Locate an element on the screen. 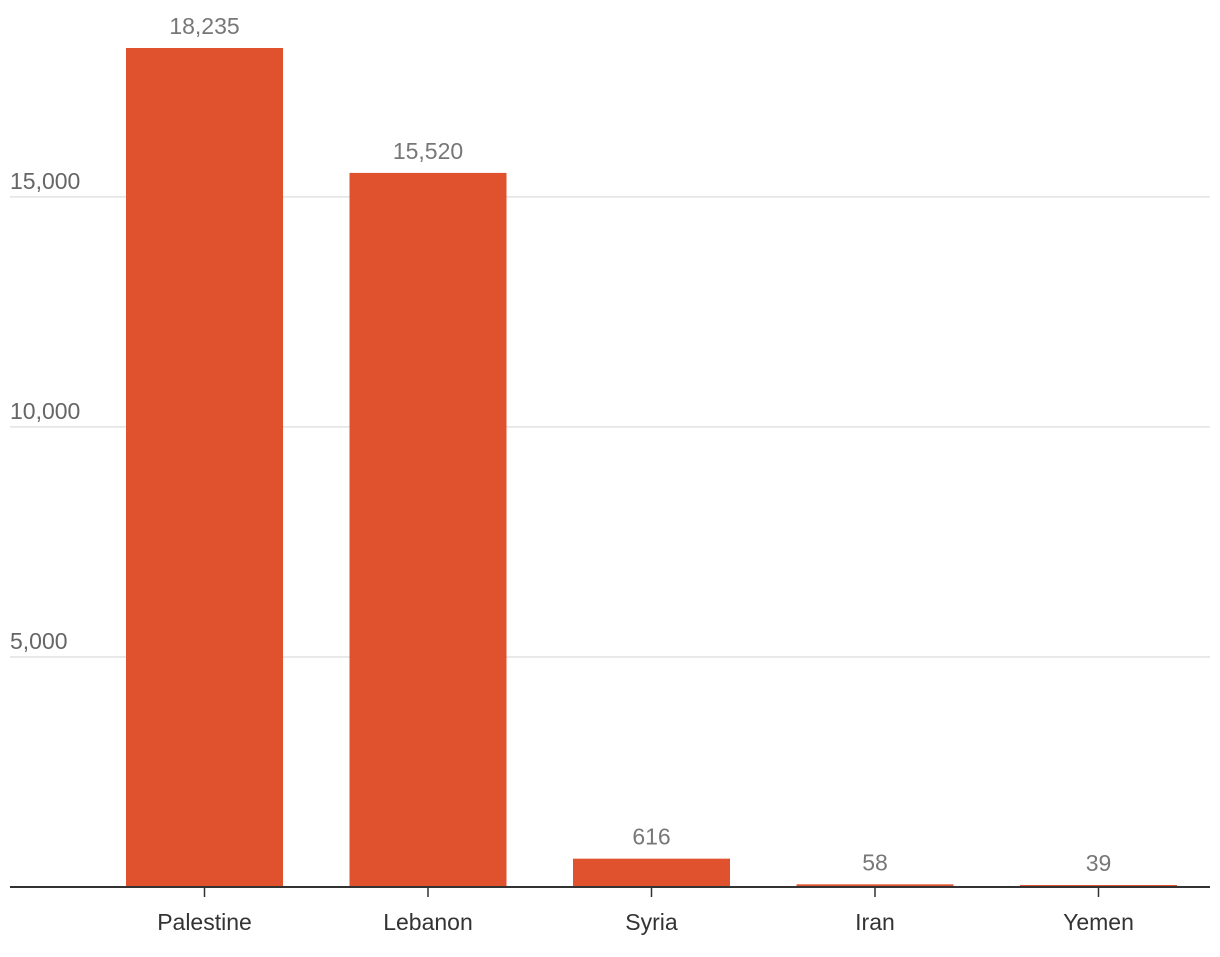  bar-syria is located at coordinates (651, 872).